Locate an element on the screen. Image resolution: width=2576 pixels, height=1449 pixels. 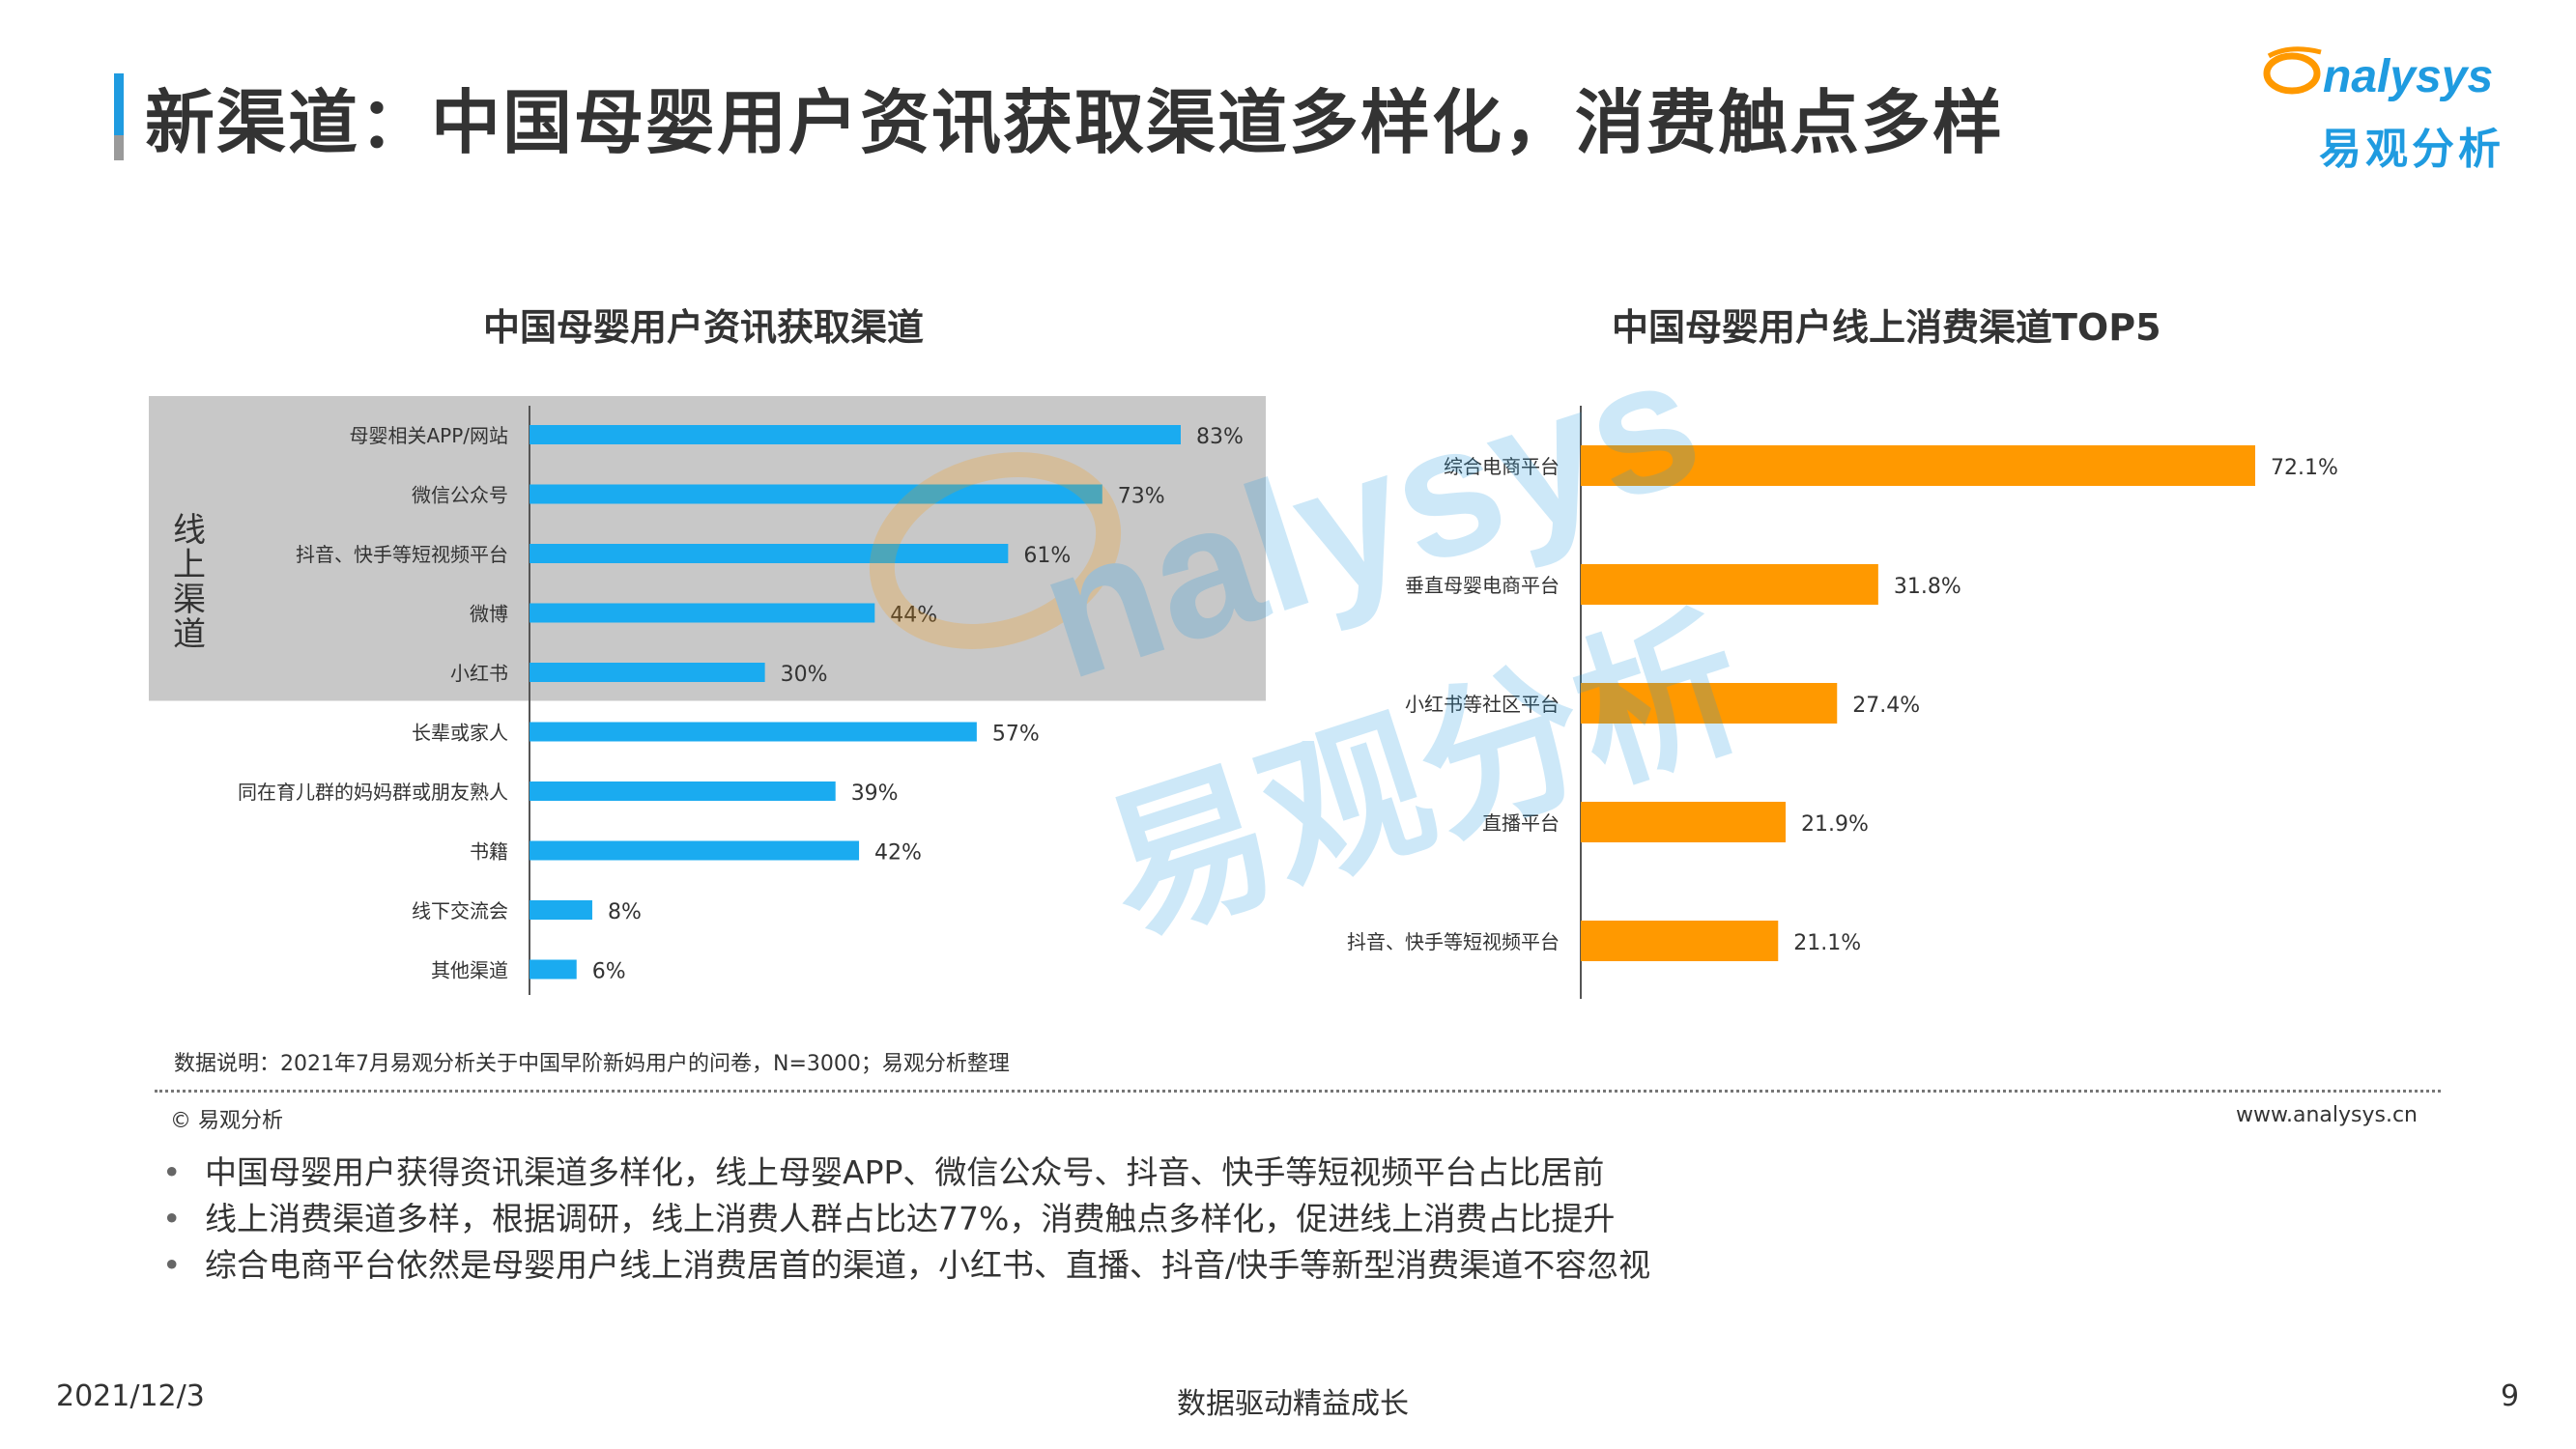
logo-swoosh-icon is located at coordinates (2293, 70).